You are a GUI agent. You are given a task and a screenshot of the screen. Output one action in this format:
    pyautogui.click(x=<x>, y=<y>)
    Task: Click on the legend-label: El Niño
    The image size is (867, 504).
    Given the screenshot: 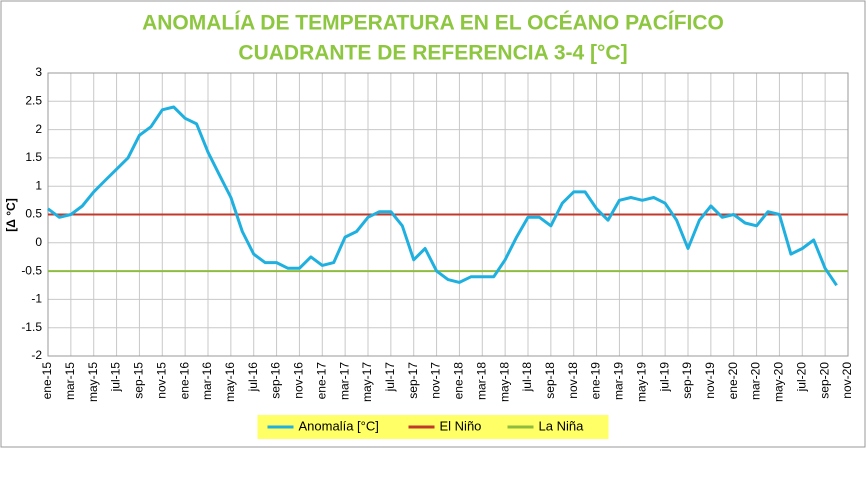 What is the action you would take?
    pyautogui.click(x=461, y=425)
    